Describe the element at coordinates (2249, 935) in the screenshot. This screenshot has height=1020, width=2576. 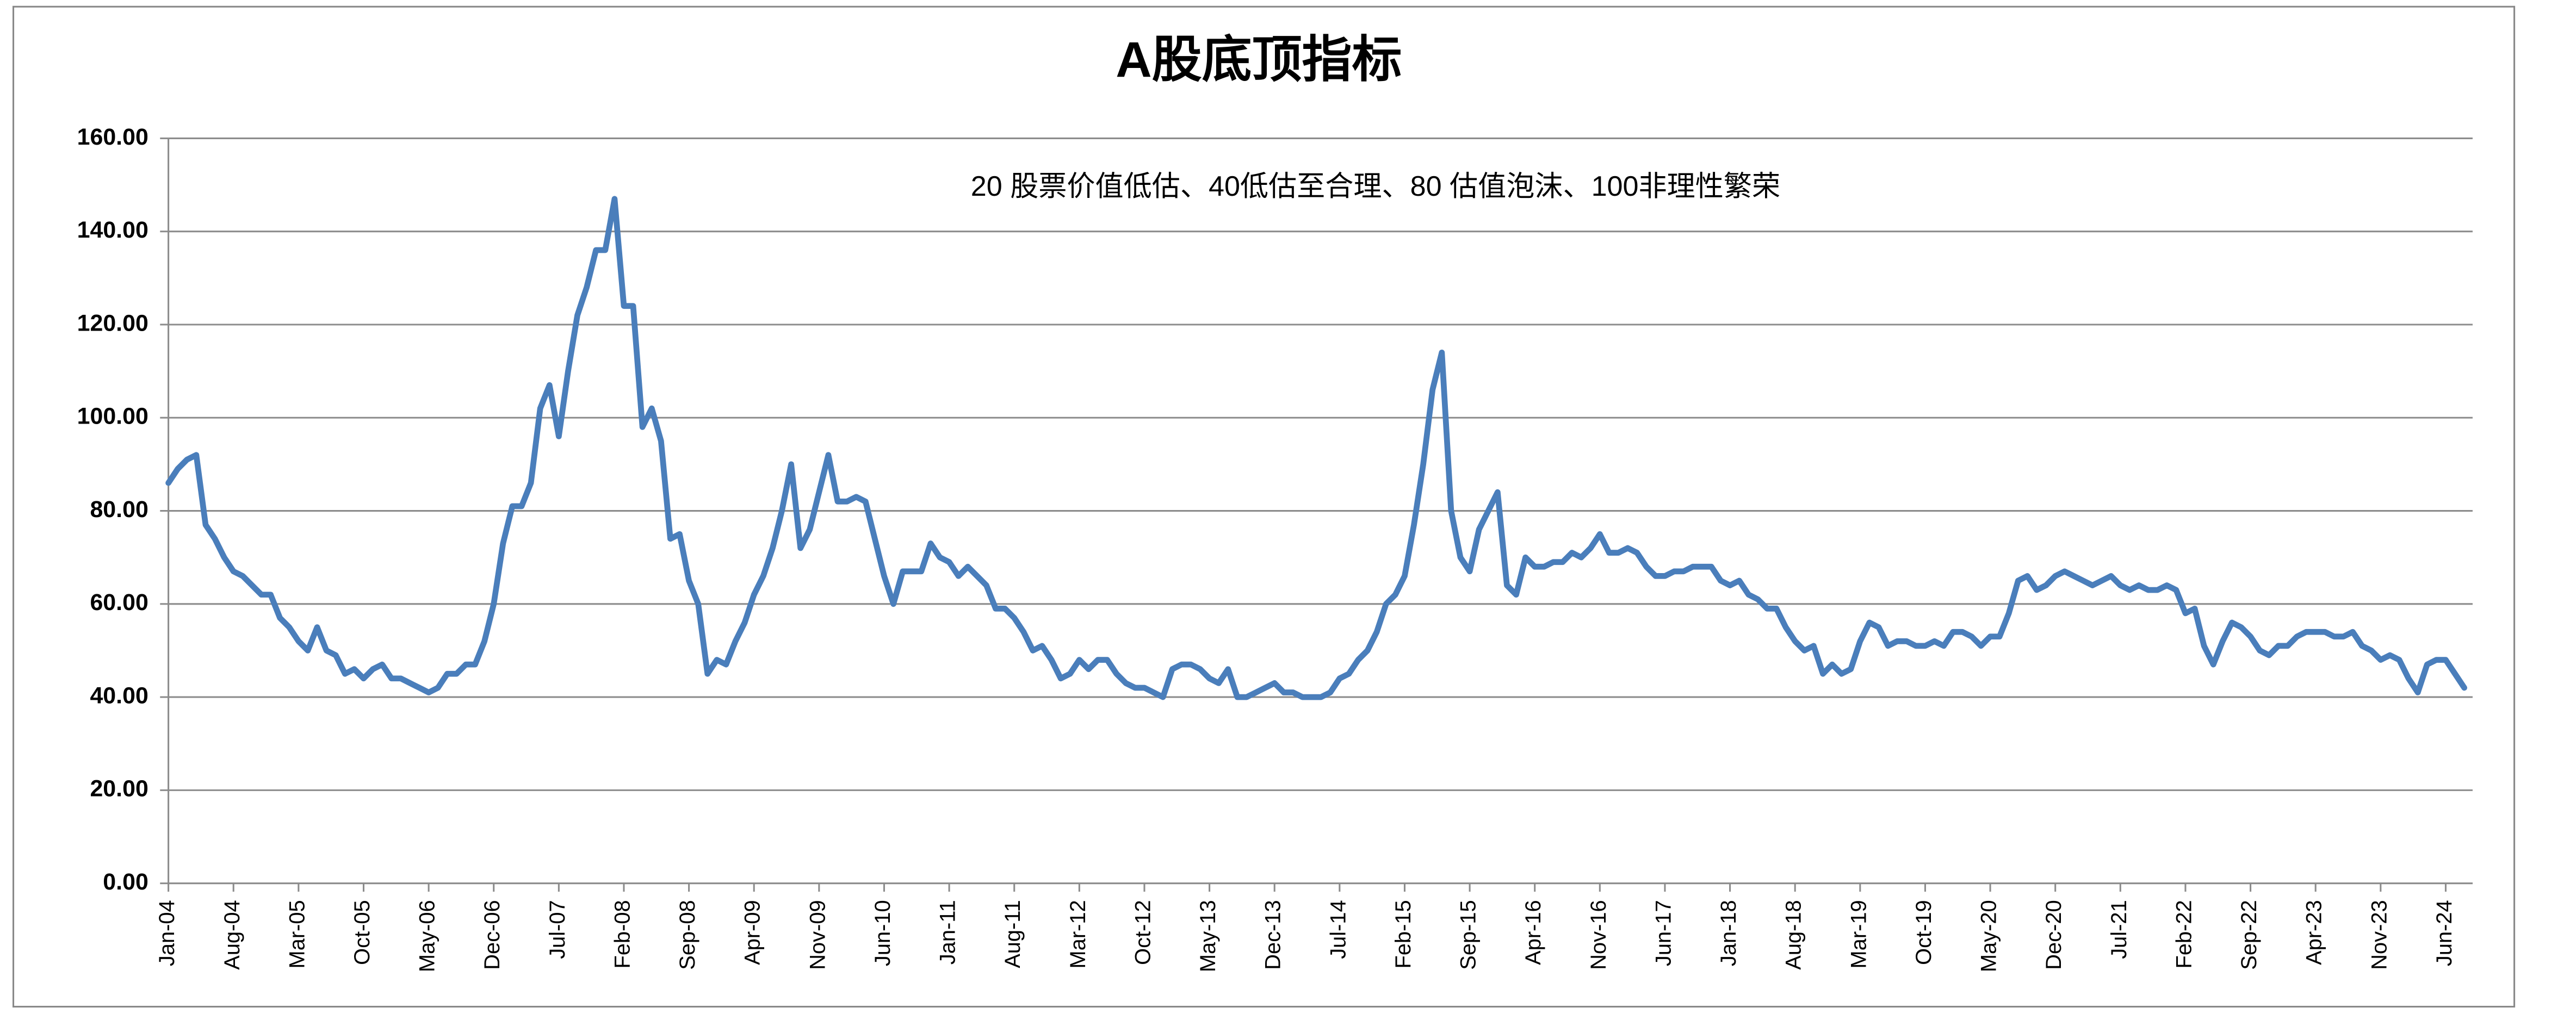
I see `x-tick-label: Sep-22` at that location.